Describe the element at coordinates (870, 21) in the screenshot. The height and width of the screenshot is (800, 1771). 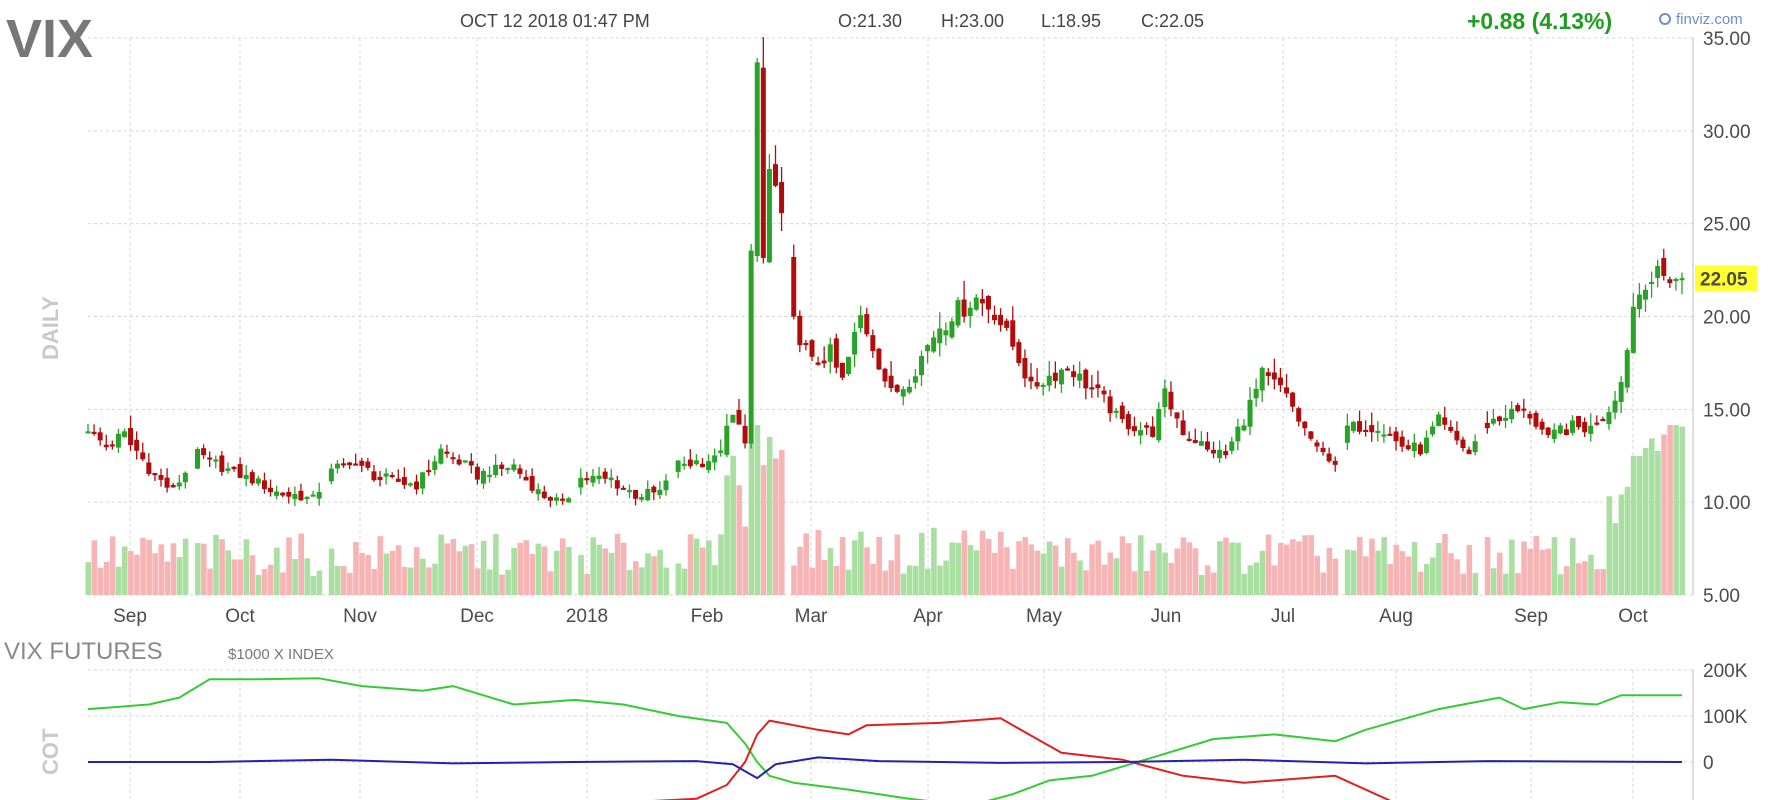
I see `open-label: O:21.30` at that location.